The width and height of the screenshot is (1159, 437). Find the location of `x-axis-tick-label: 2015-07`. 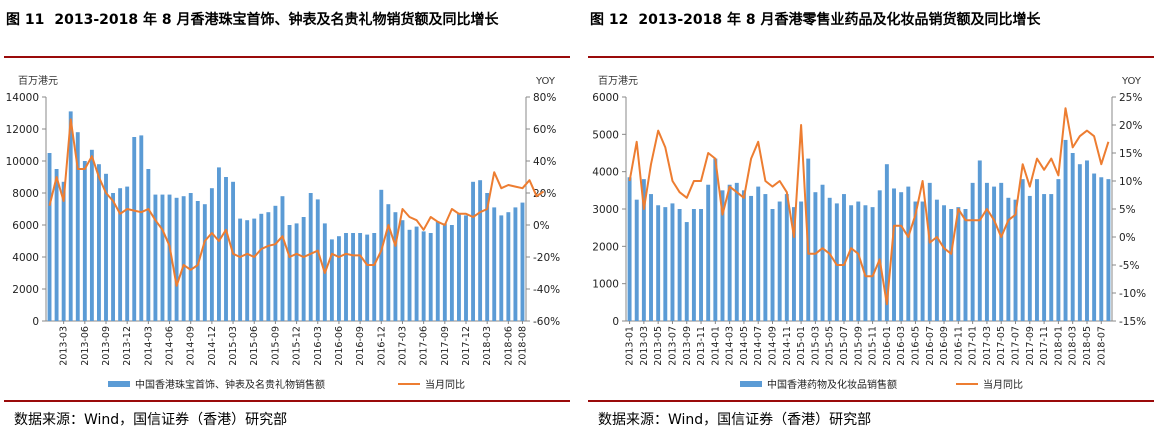

x-axis-tick-label: 2015-07 is located at coordinates (844, 346).